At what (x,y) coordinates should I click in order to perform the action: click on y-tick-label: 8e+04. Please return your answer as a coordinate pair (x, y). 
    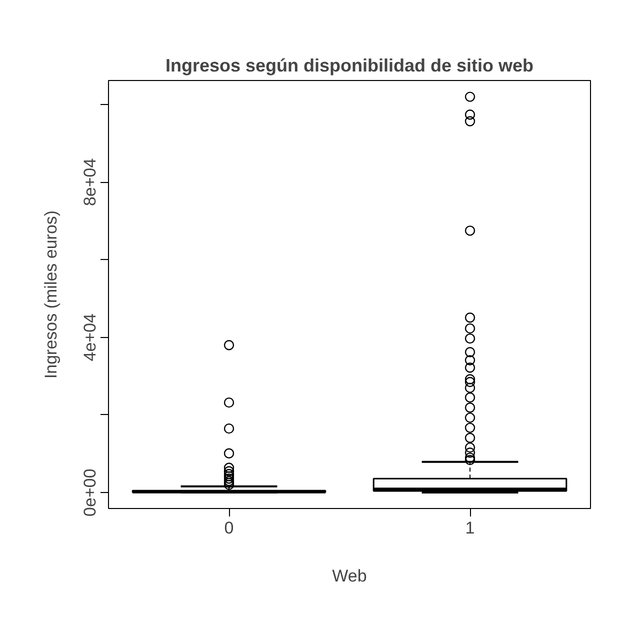
    Looking at the image, I should click on (90, 182).